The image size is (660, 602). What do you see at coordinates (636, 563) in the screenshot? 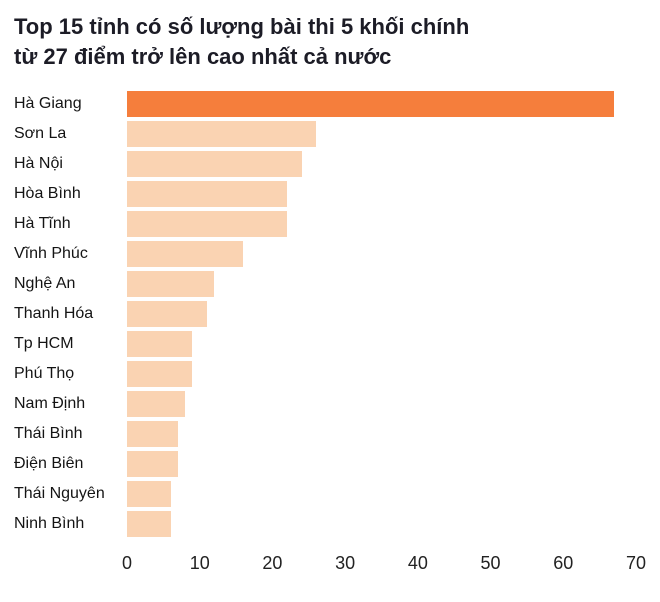
I see `x-tick-label: 70` at bounding box center [636, 563].